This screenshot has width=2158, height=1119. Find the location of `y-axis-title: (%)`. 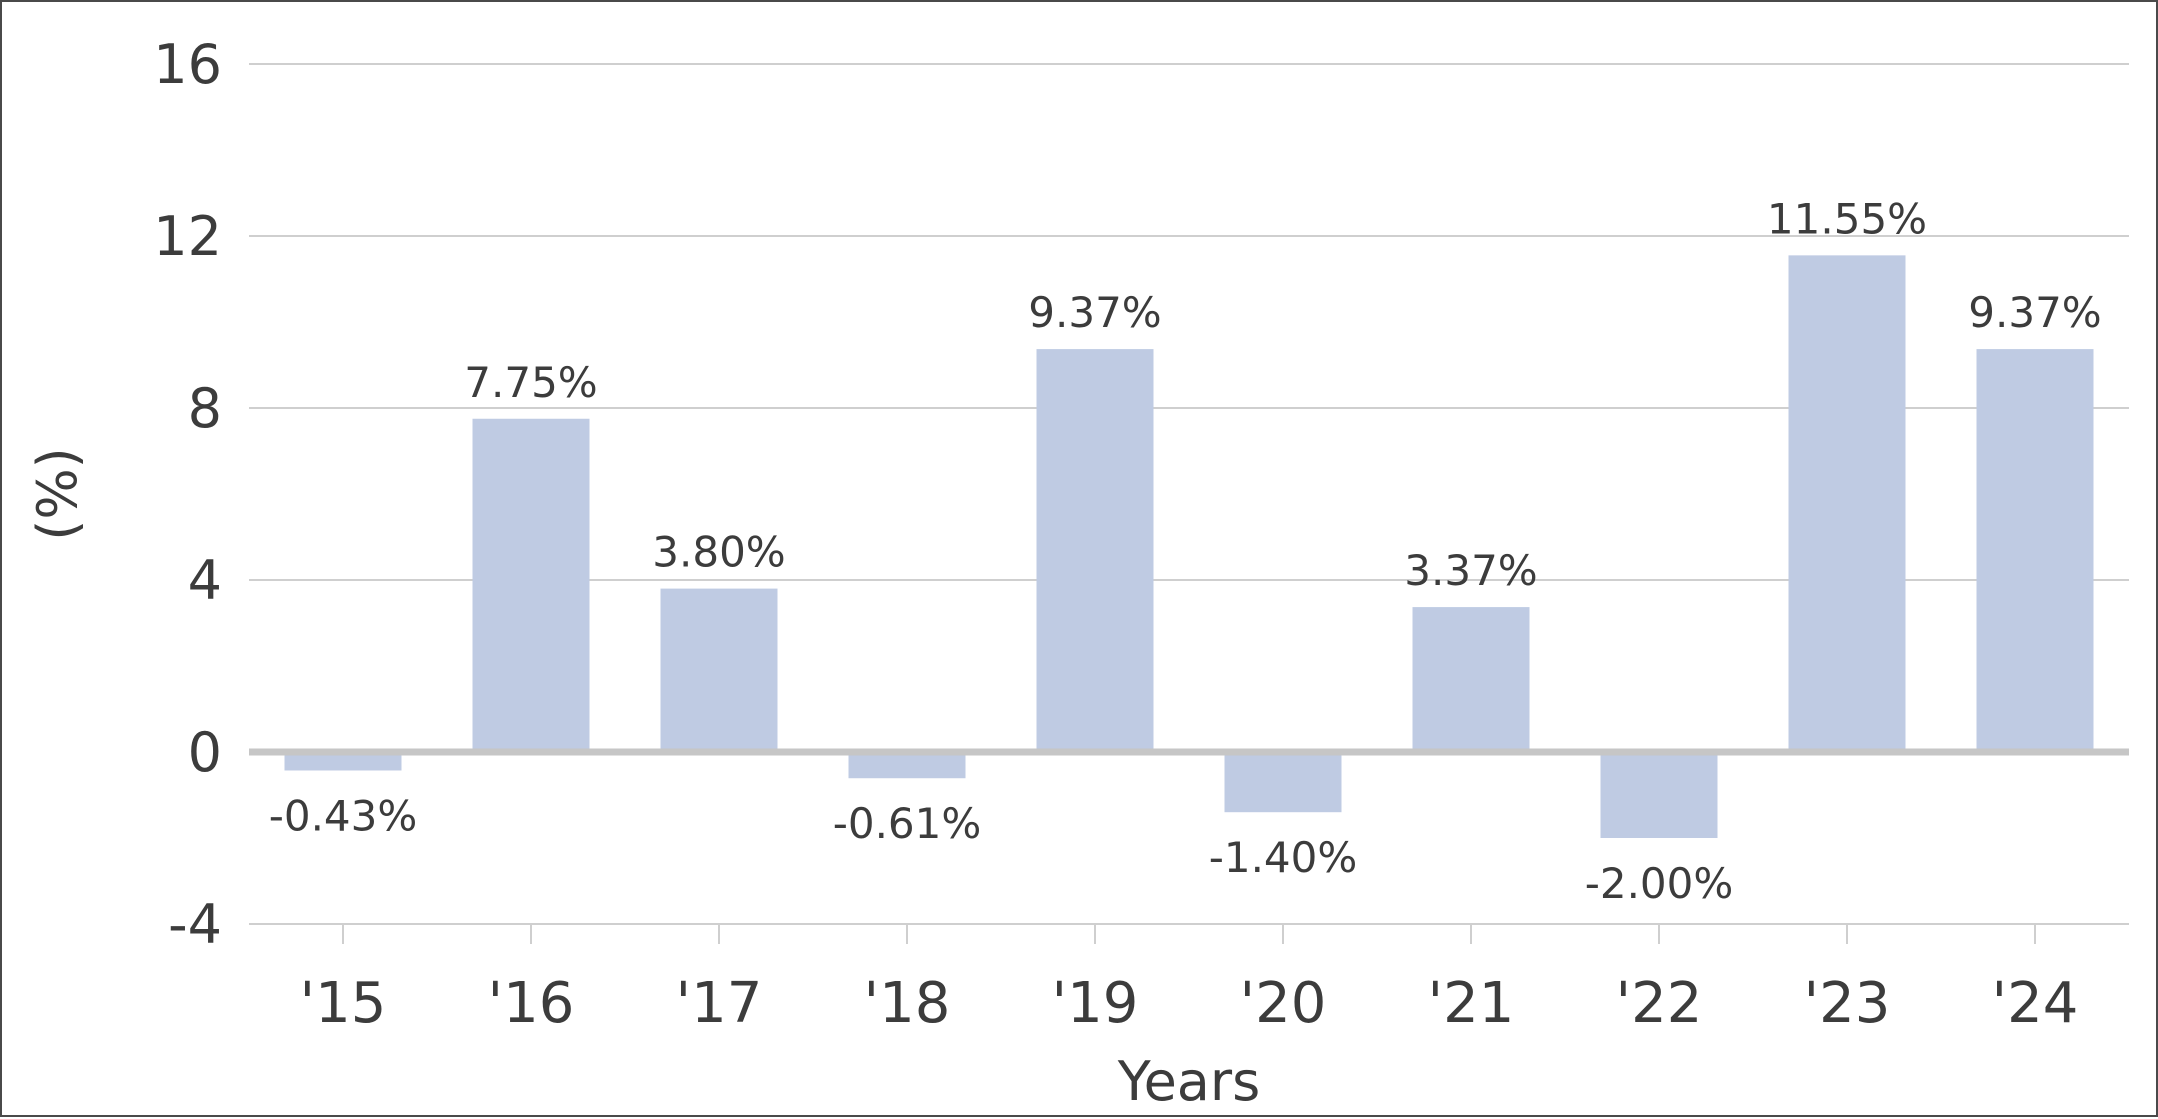

y-axis-title: (%) is located at coordinates (57, 493).